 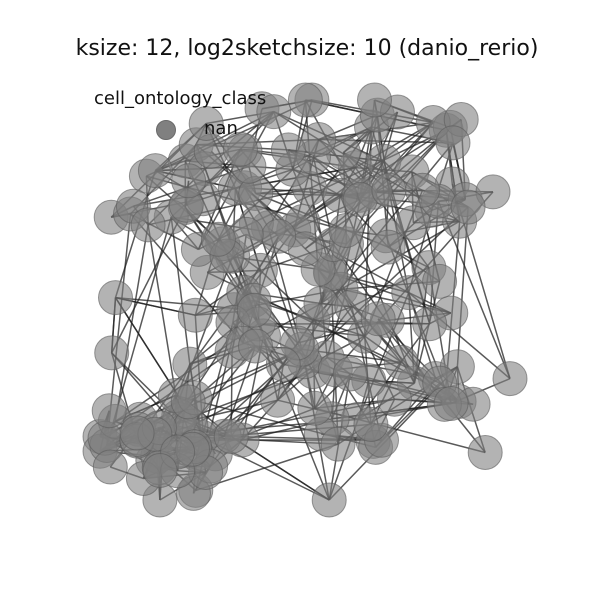 I want to click on legend: cell_ontology_class nan, so click(x=204, y=118).